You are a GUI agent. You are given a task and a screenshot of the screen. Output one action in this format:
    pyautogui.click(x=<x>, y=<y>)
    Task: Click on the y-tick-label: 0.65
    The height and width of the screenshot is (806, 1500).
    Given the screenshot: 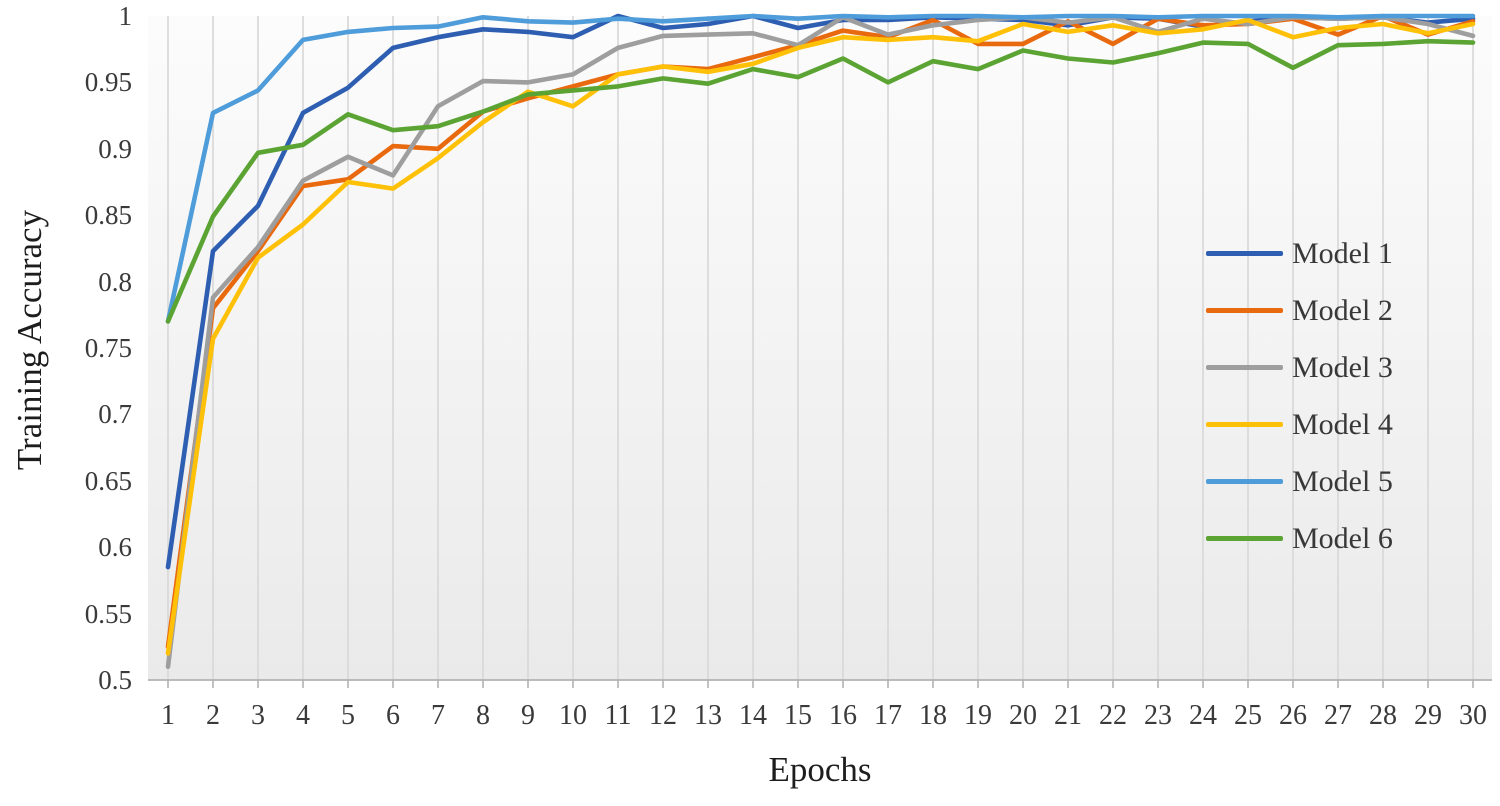 What is the action you would take?
    pyautogui.click(x=108, y=481)
    